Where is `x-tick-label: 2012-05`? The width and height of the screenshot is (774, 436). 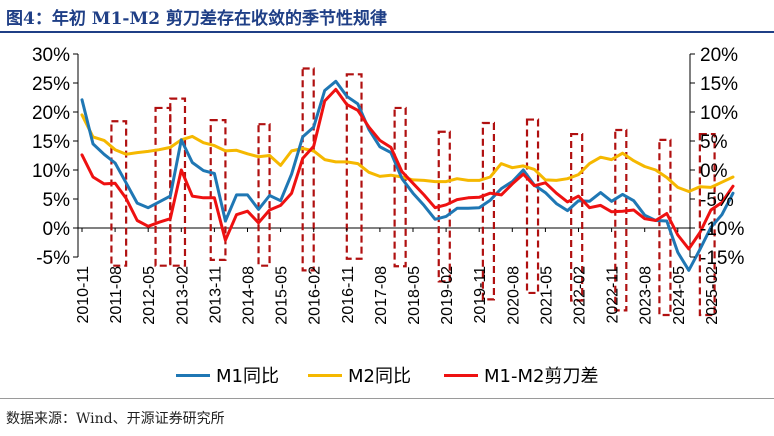
x-tick-label: 2012-05 is located at coordinates (149, 295).